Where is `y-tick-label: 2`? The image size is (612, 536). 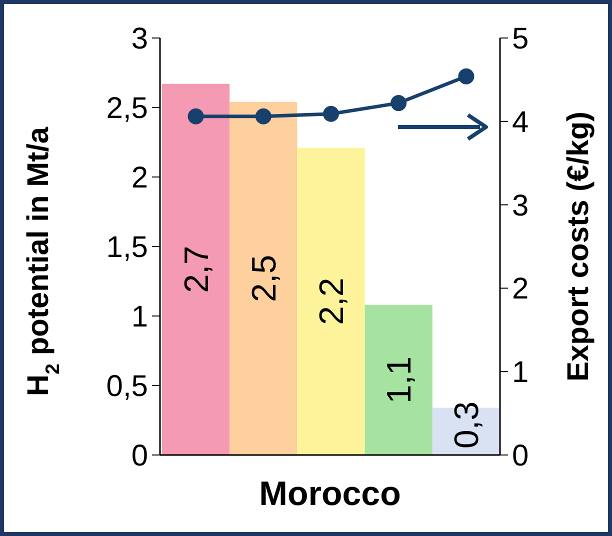
y-tick-label: 2 is located at coordinates (139, 178).